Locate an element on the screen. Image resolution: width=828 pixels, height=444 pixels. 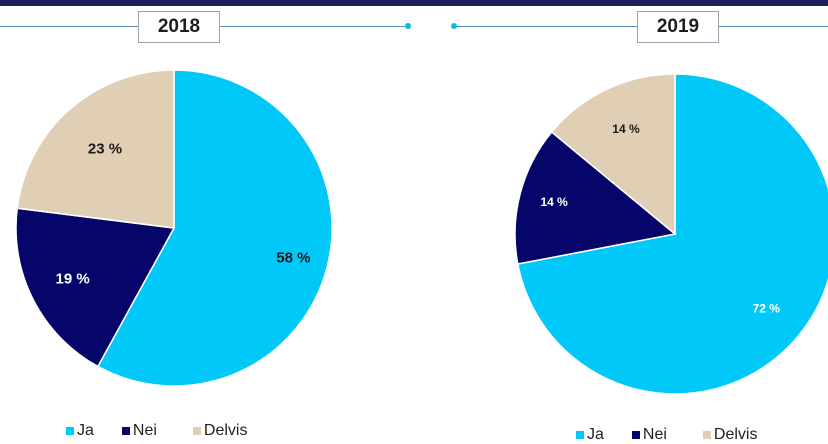
data-label-nei: 19 % is located at coordinates (73, 279).